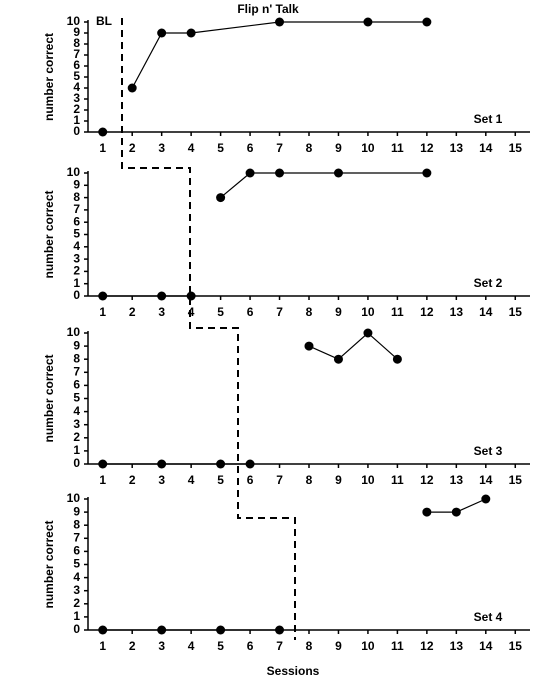  Describe the element at coordinates (76, 221) in the screenshot. I see `y-tick-label: 6` at that location.